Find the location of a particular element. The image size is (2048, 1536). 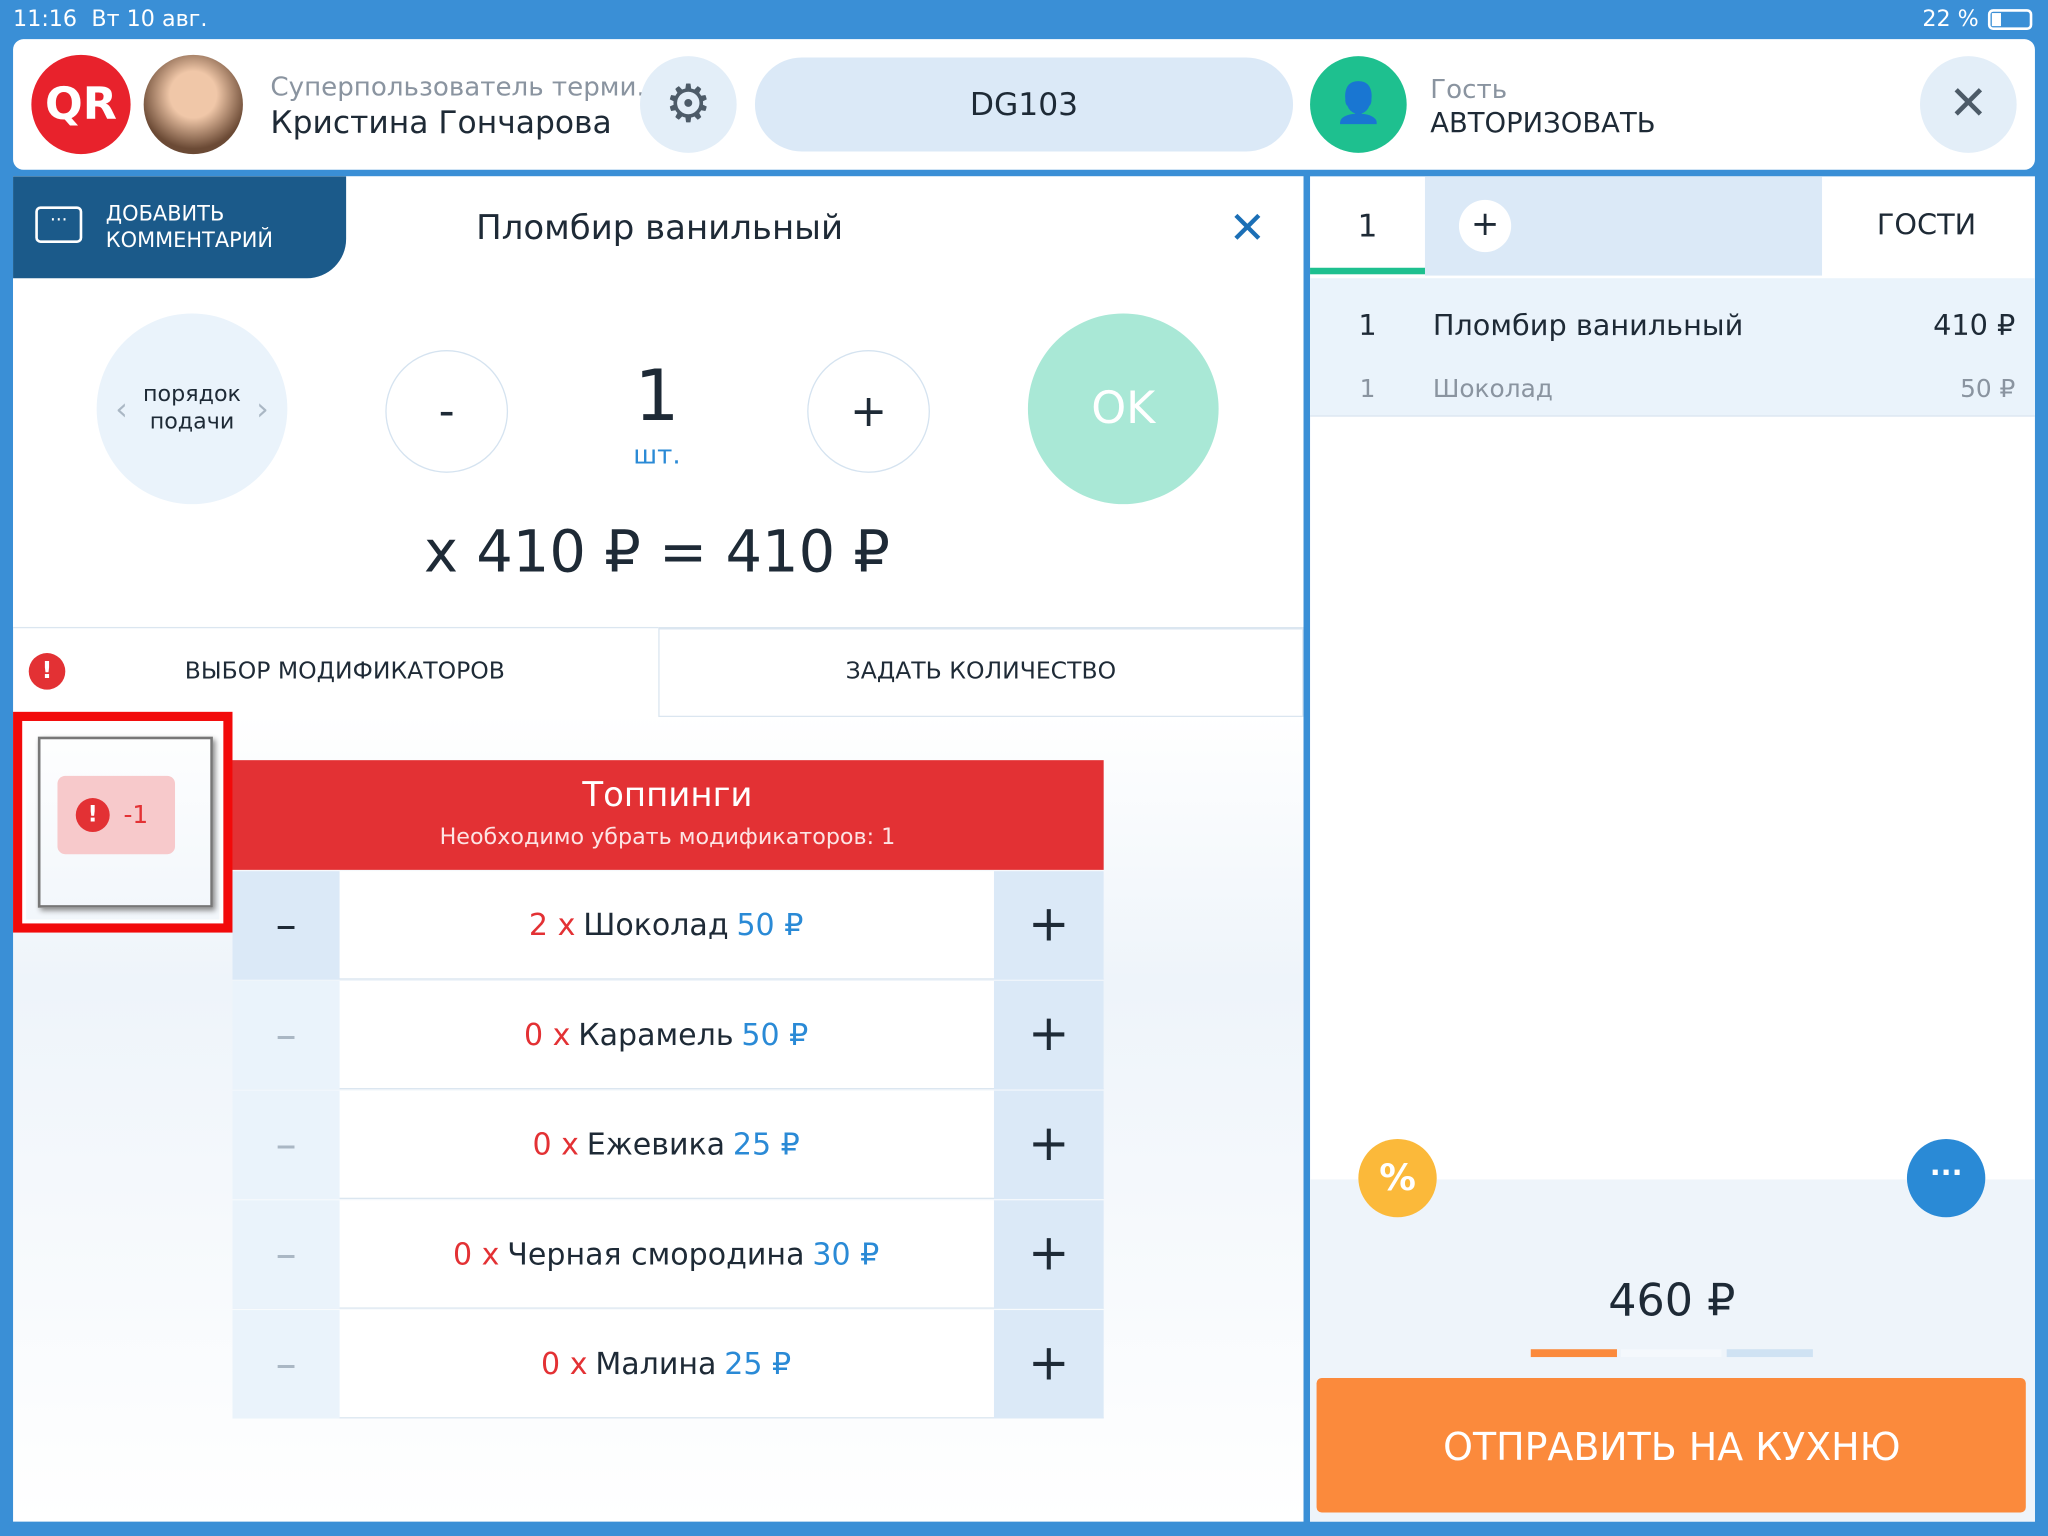

line-name: Пломбир ванильный is located at coordinates (1588, 326).